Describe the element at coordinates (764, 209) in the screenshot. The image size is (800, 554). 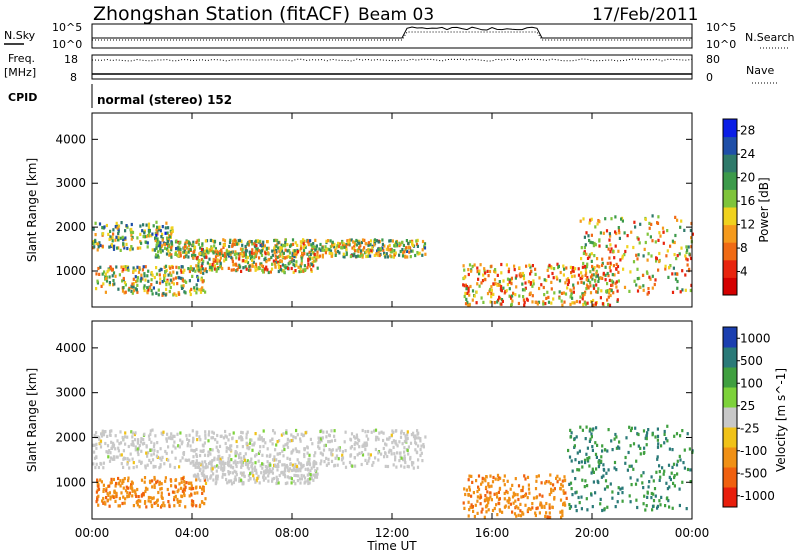
I see `power-colorbar-label: Power [dB]` at that location.